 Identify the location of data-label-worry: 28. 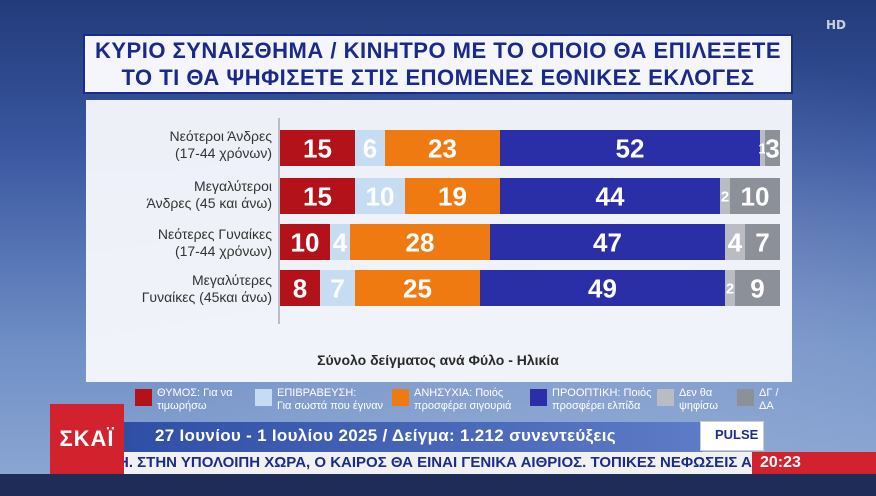
(420, 242).